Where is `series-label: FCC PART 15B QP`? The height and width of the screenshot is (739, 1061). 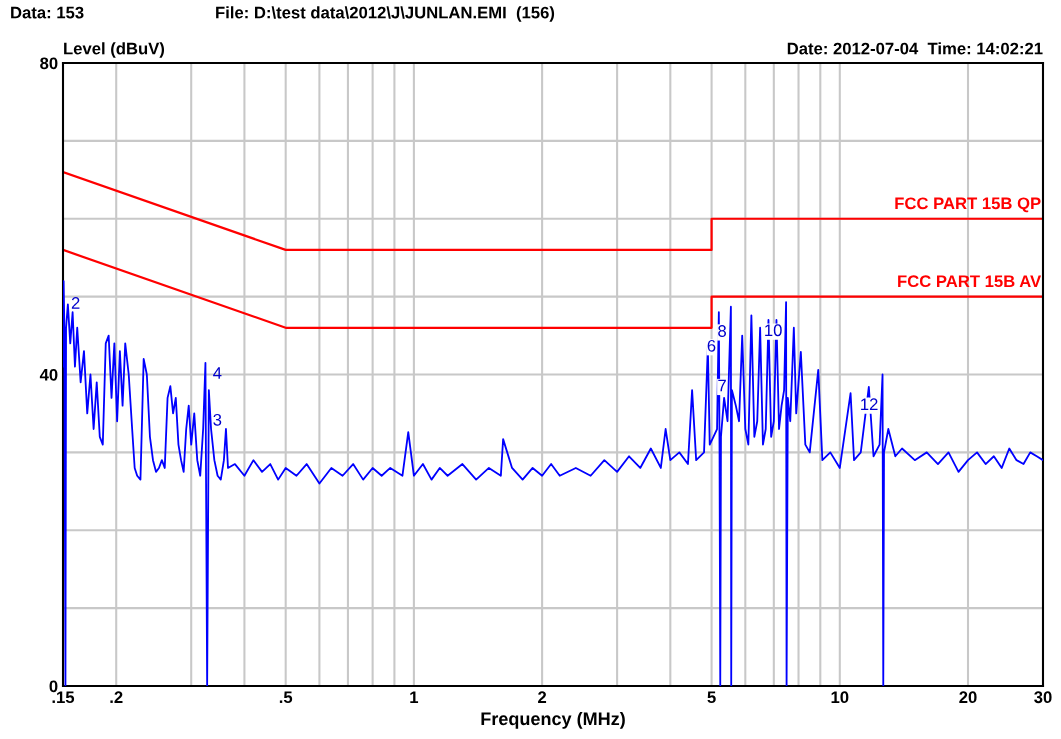
series-label: FCC PART 15B QP is located at coordinates (968, 205).